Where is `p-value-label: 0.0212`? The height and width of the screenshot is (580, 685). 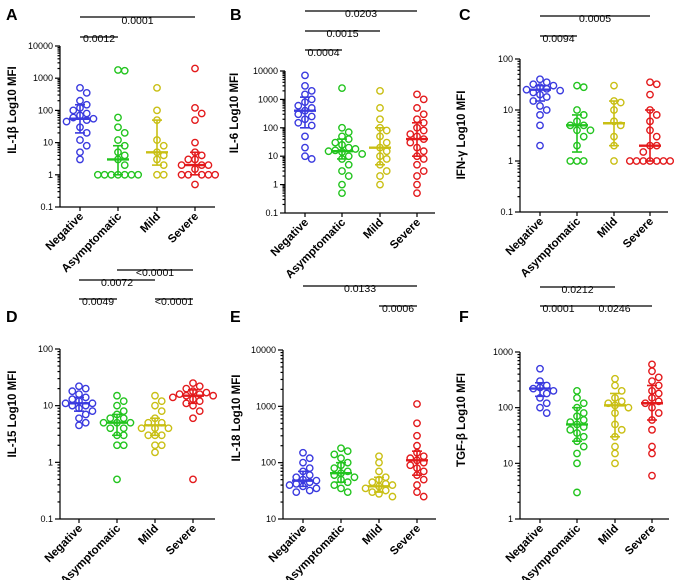 p-value-label: 0.0212 is located at coordinates (577, 290).